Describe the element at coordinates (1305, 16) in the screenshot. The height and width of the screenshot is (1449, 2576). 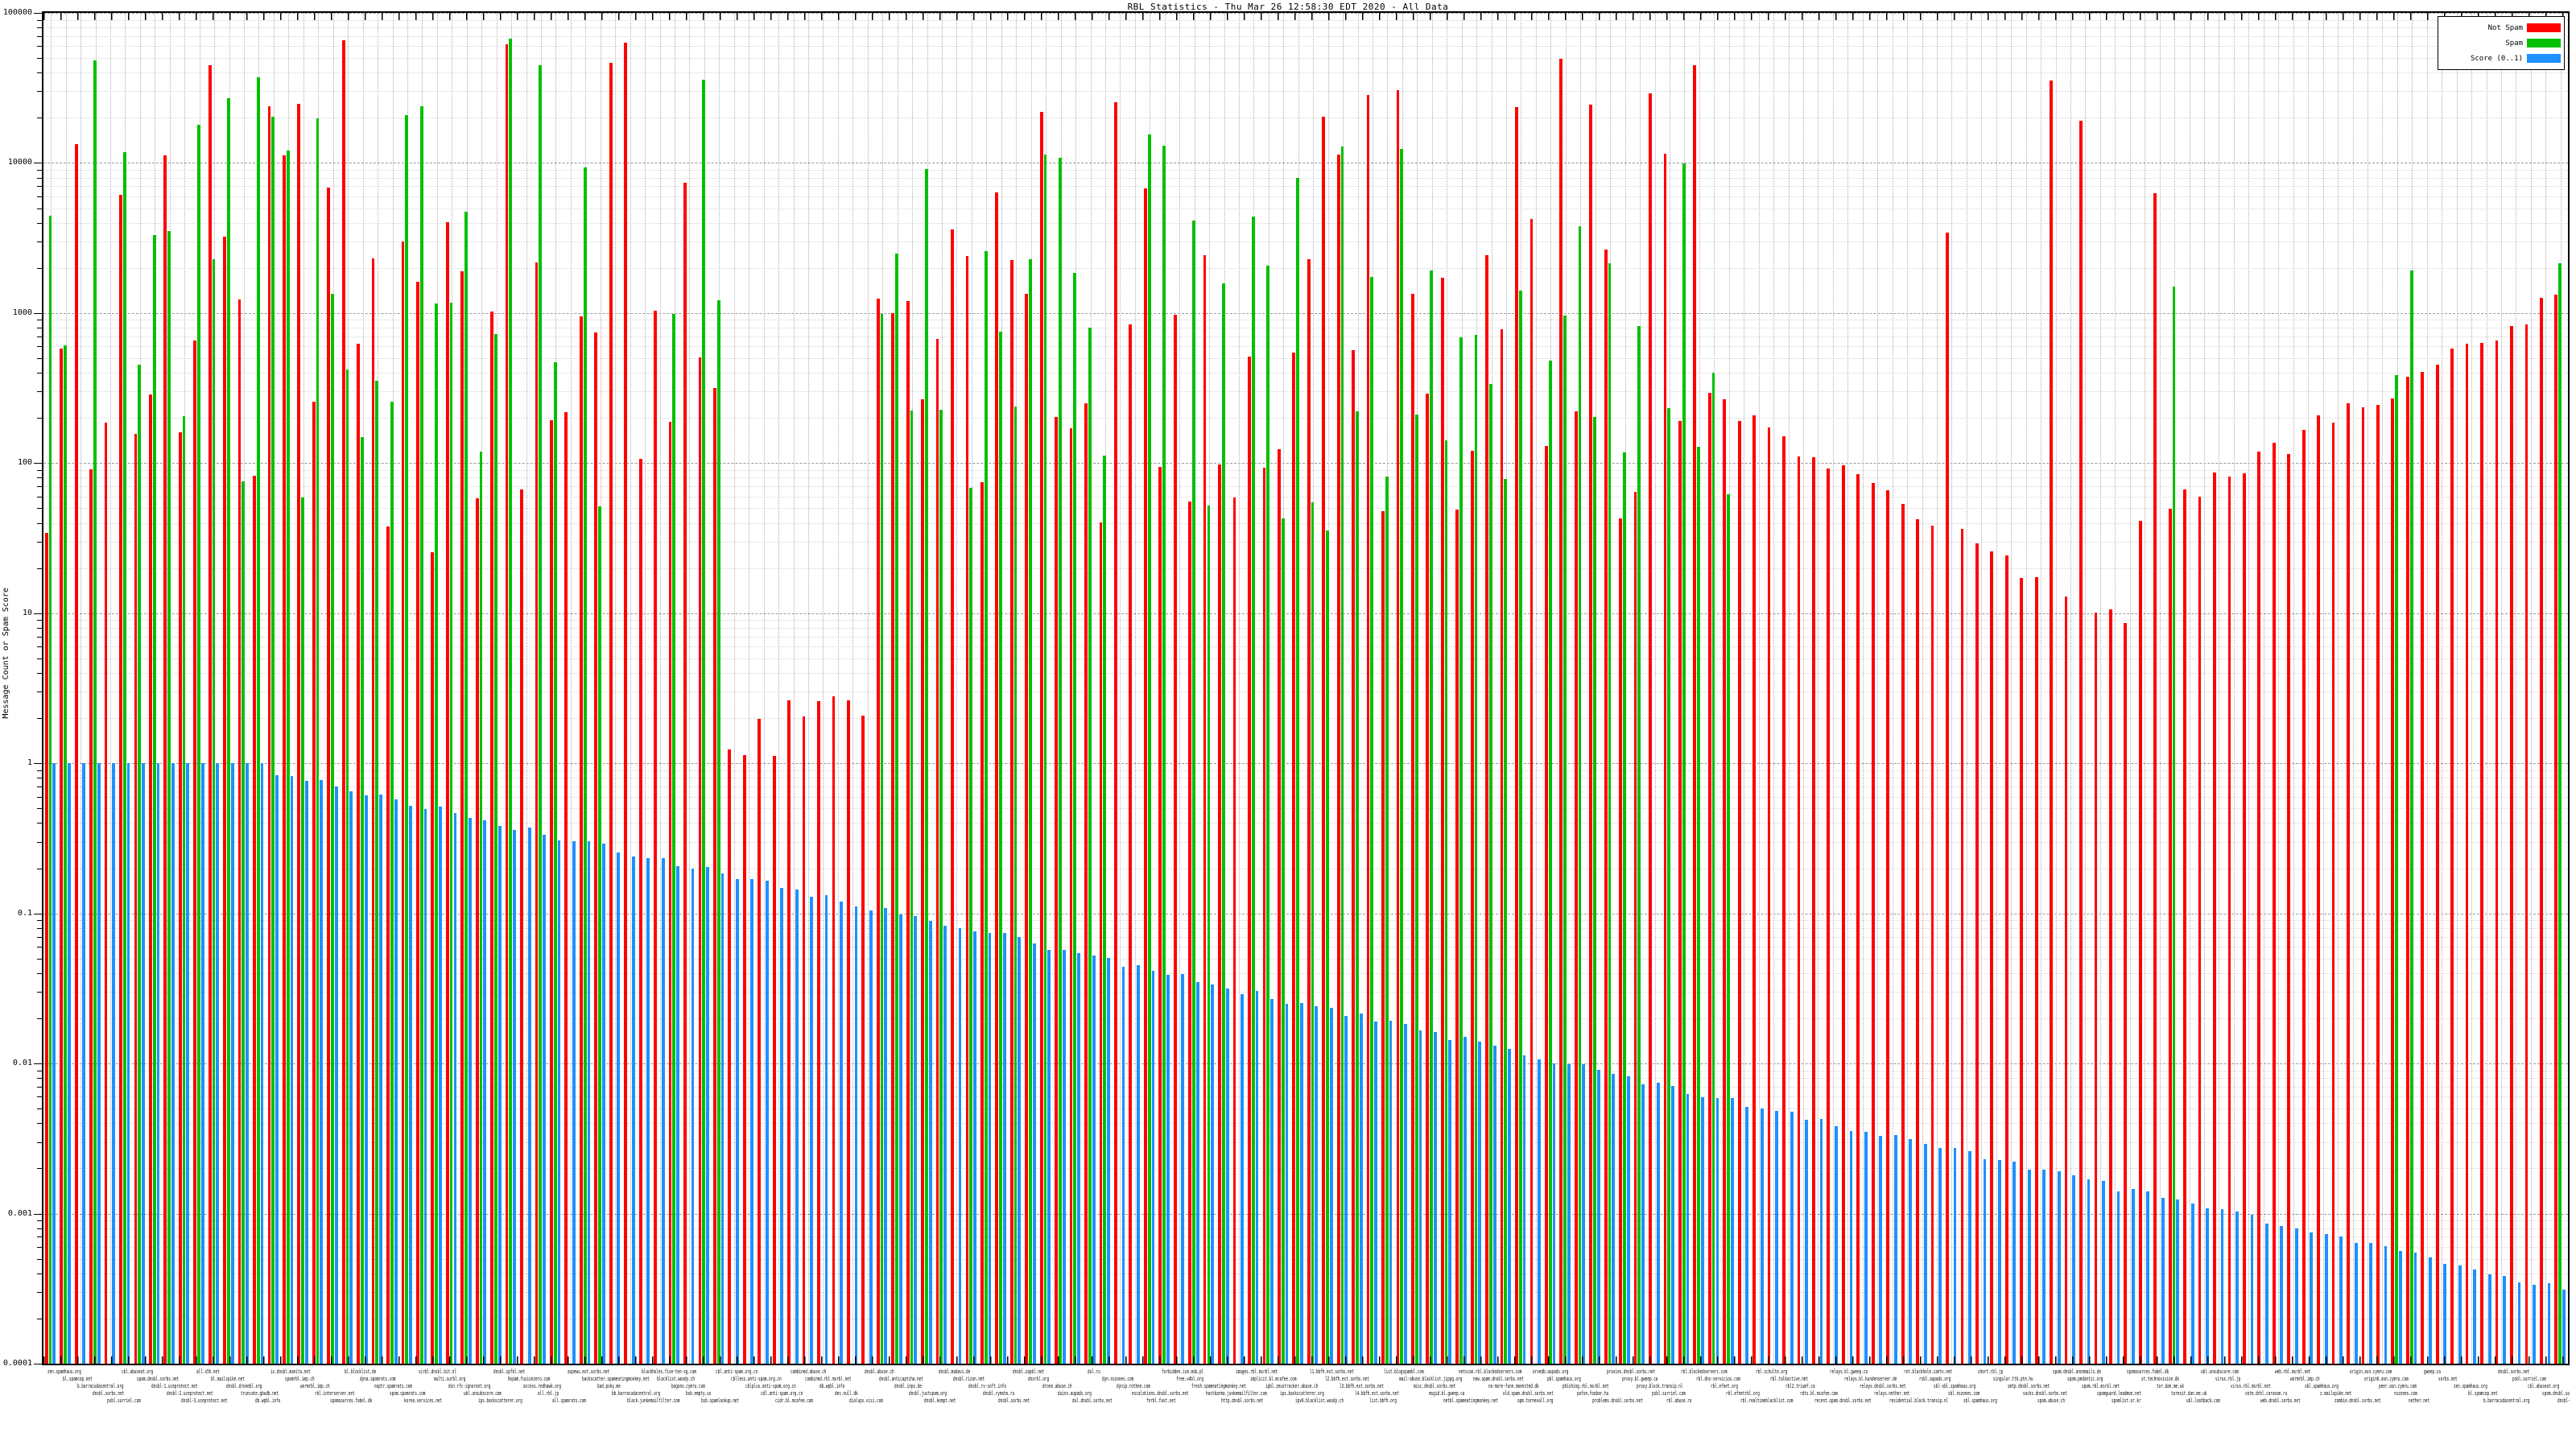
I see `top-axis-ticks` at that location.